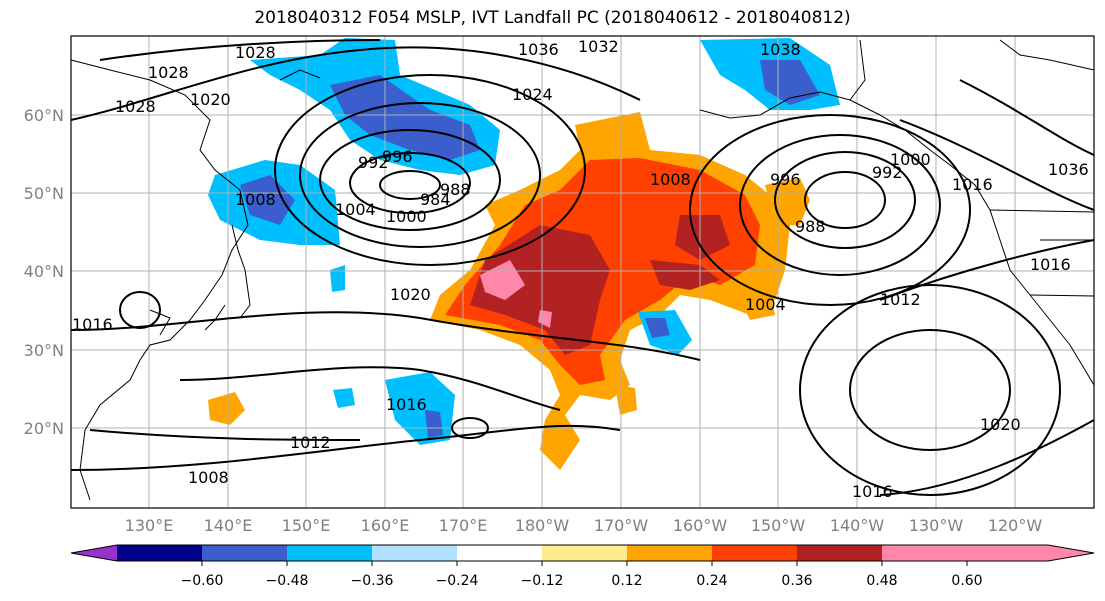  What do you see at coordinates (778, 525) in the screenshot?
I see `lon-label: 150°W` at bounding box center [778, 525].